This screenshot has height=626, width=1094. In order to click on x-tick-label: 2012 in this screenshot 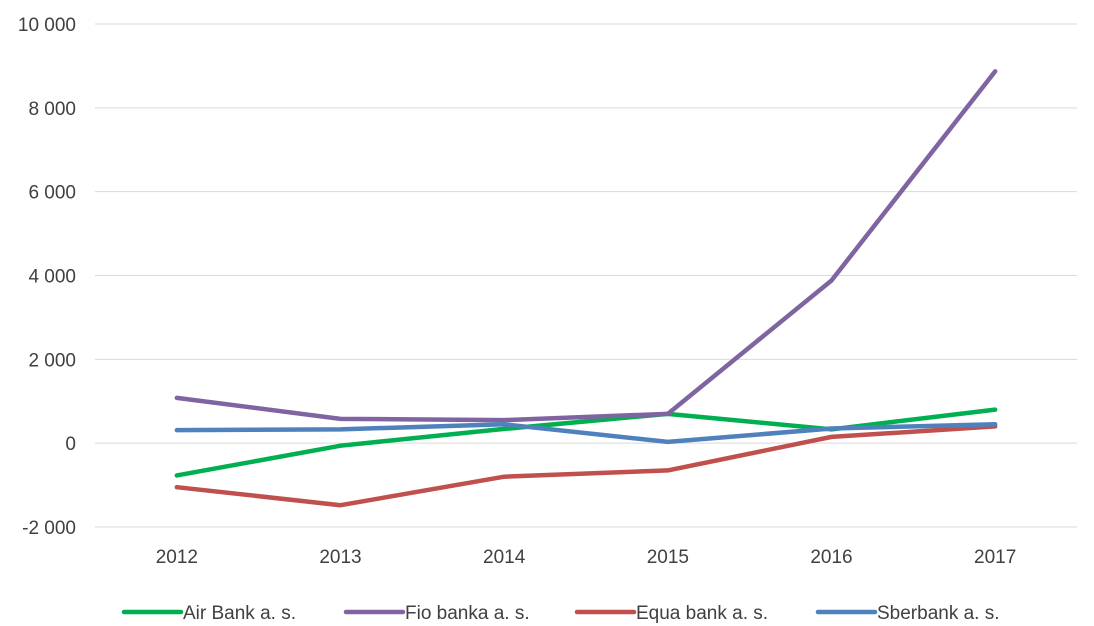, I will do `click(177, 557)`.